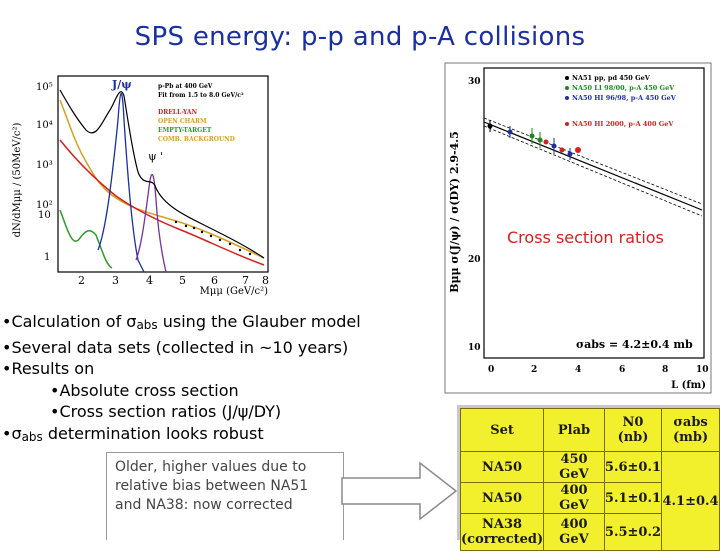 This screenshot has height=551, width=720. I want to click on right-y-tick: 10, so click(474, 348).